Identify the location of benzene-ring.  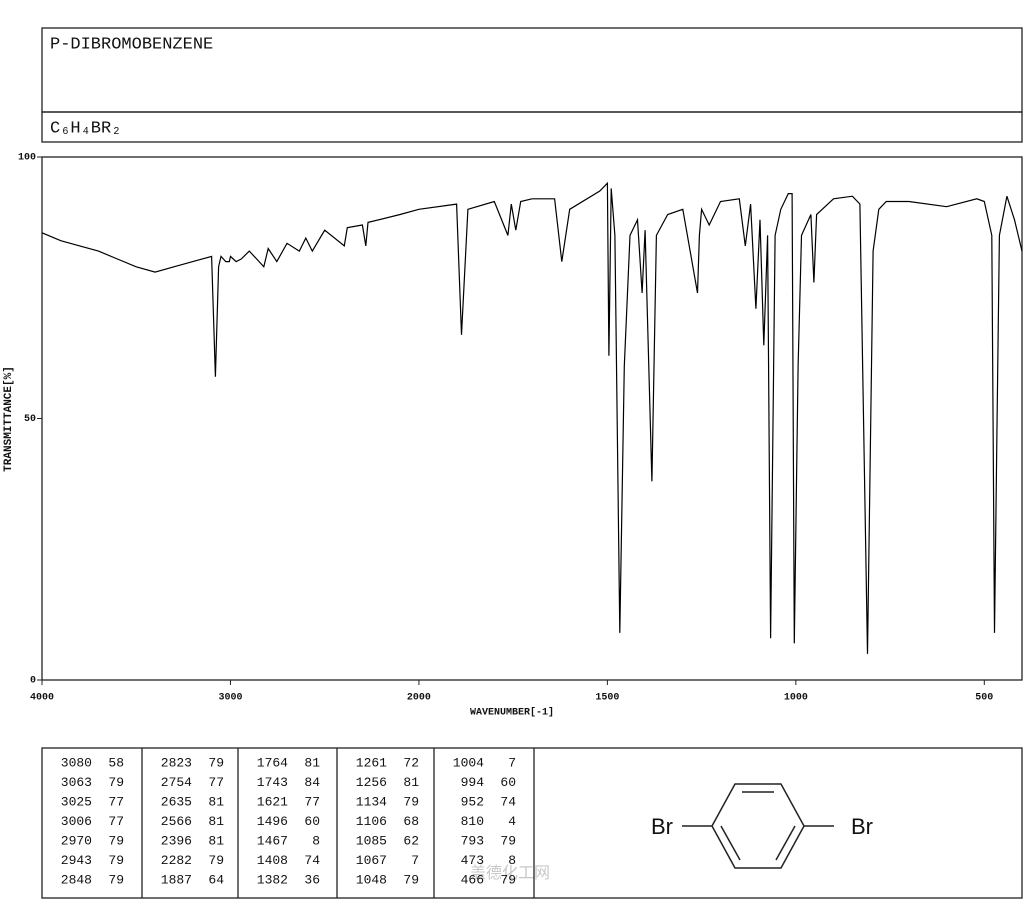
(758, 826).